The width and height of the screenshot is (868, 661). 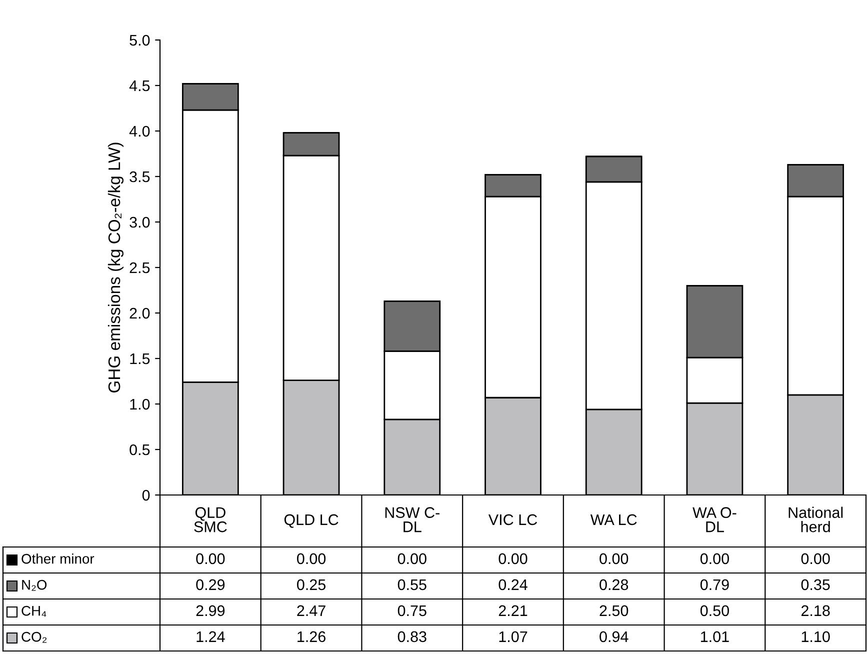 I want to click on data-label: 1.24, so click(x=210, y=636).